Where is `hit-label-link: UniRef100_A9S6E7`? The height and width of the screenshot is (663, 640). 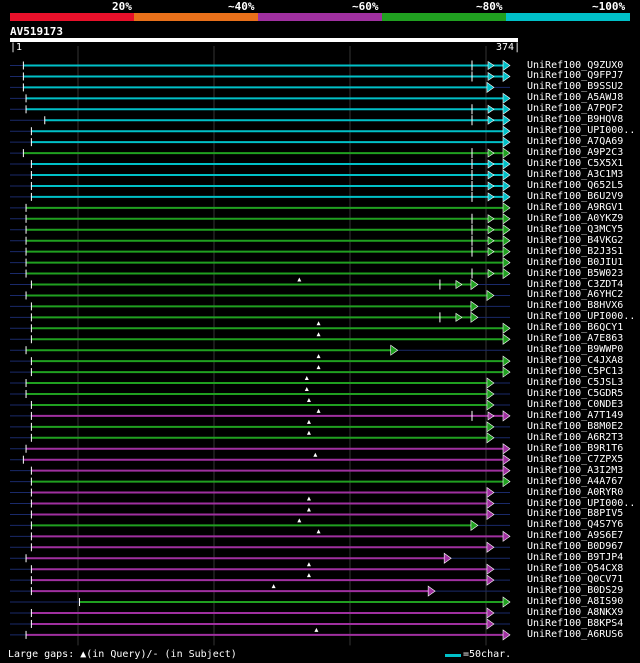 hit-label-link: UniRef100_A9S6E7 is located at coordinates (575, 536).